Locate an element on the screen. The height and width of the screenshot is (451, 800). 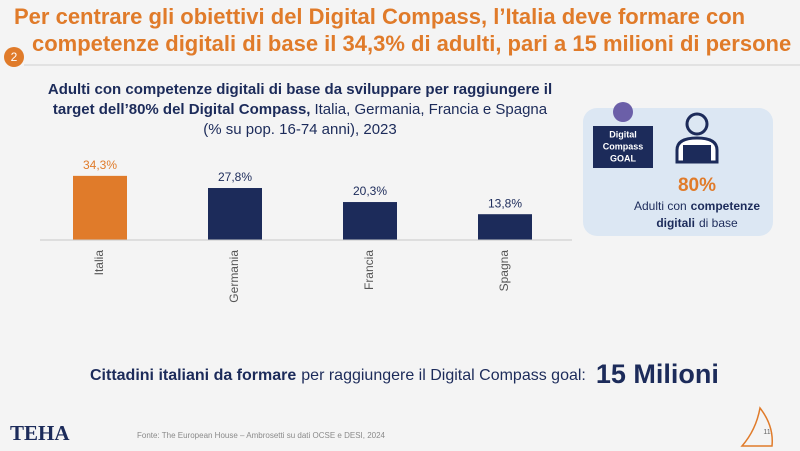
badge is located at coordinates (14, 57).